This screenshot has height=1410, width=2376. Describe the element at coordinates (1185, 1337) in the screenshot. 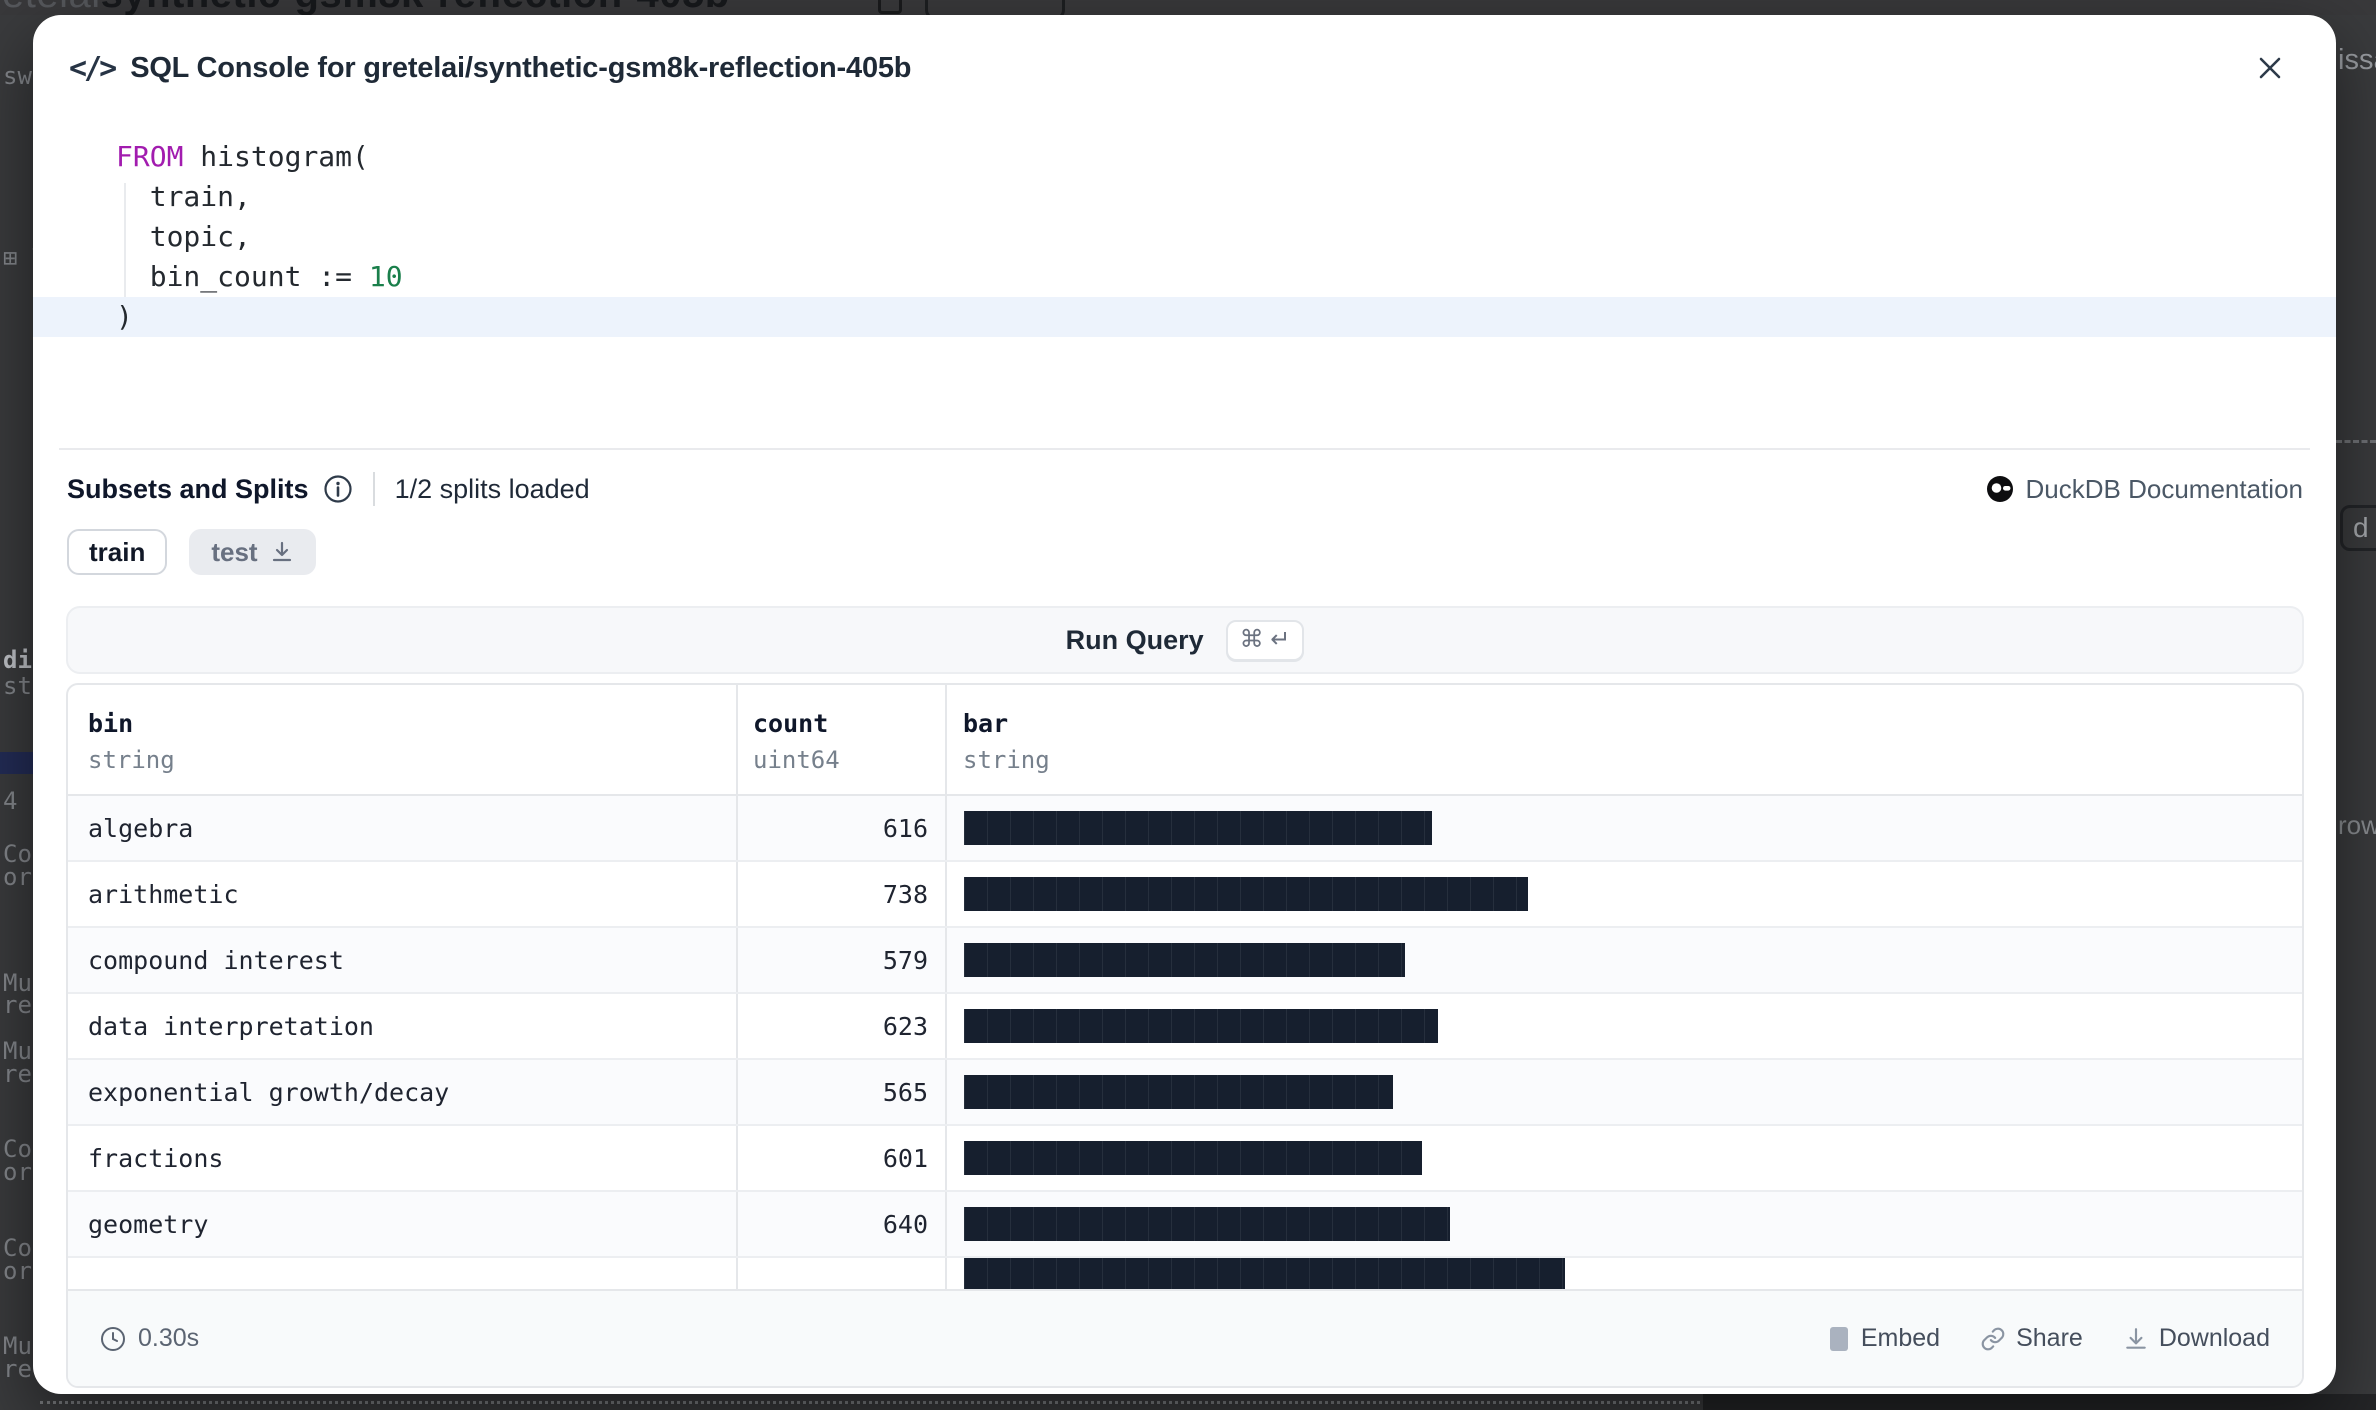

I see `table-footer: 0.30s Embed Share` at that location.